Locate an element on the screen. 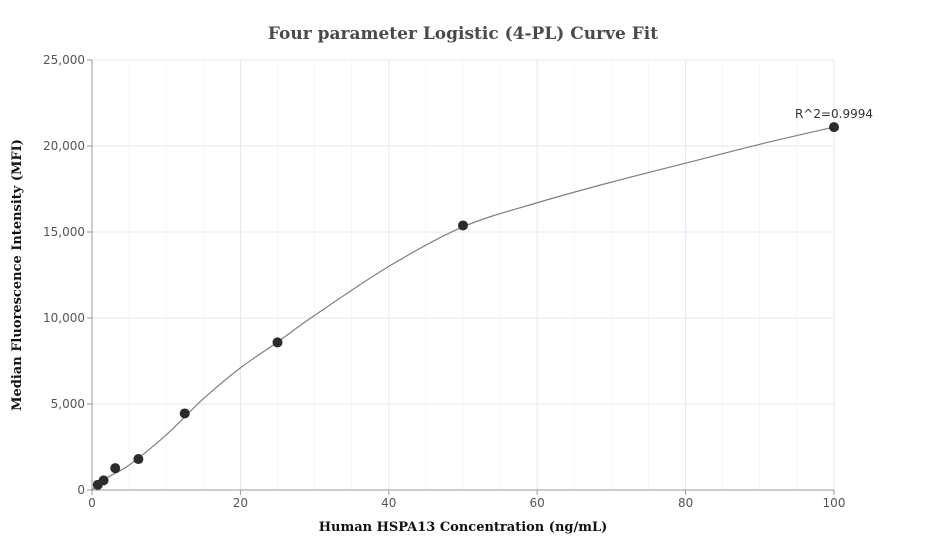 This screenshot has width=927, height=560. x-axis-title: Human HSPA13 Concentration (ng/mL) is located at coordinates (463, 527).